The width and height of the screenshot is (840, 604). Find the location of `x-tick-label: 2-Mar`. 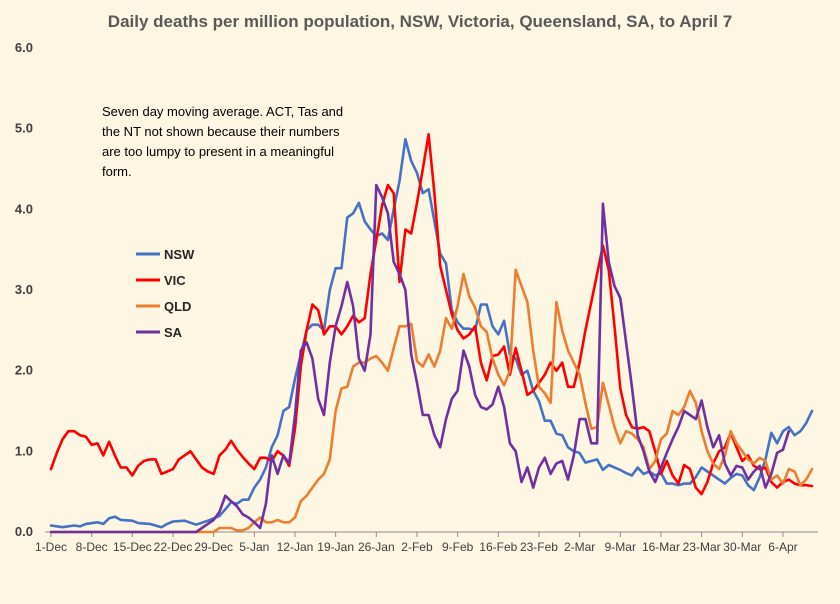

x-tick-label: 2-Mar is located at coordinates (579, 547).